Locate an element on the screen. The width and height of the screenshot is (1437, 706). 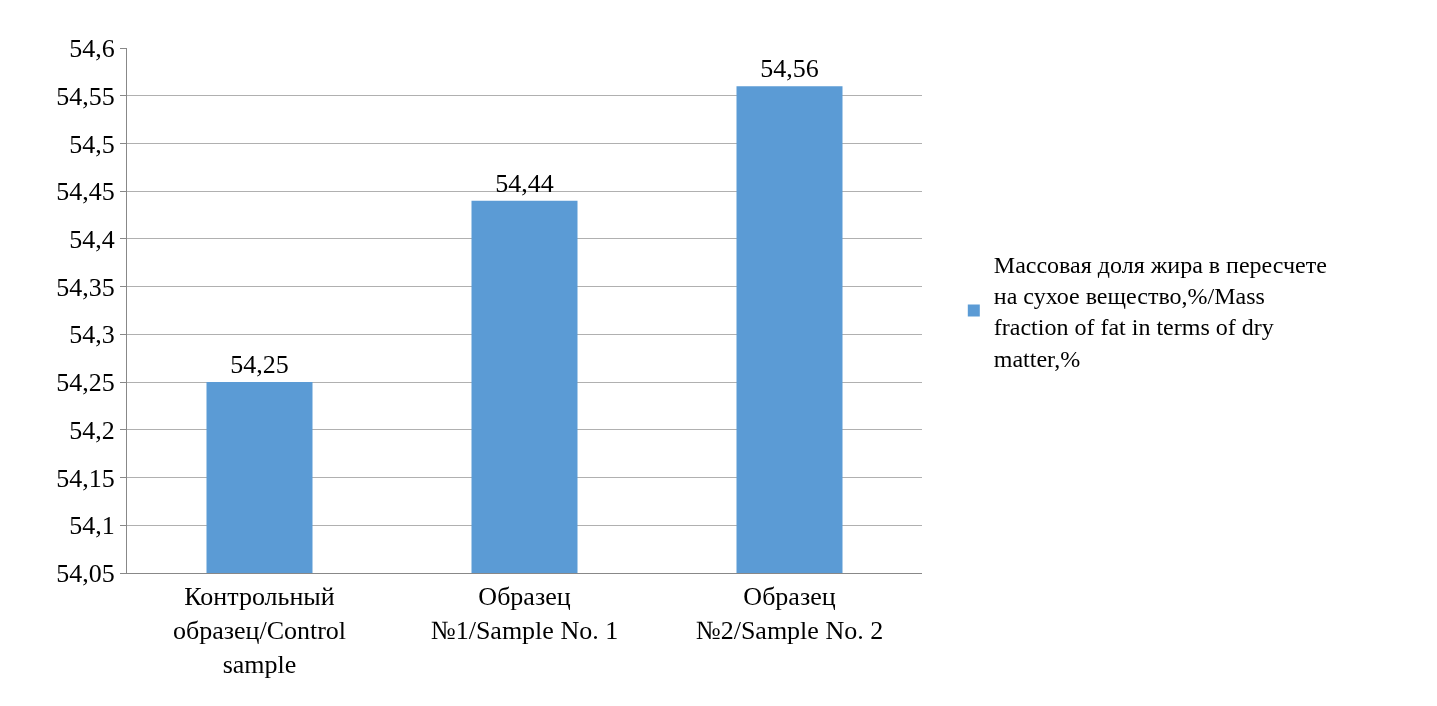
y-tick-label: 54,35 is located at coordinates (85, 287).